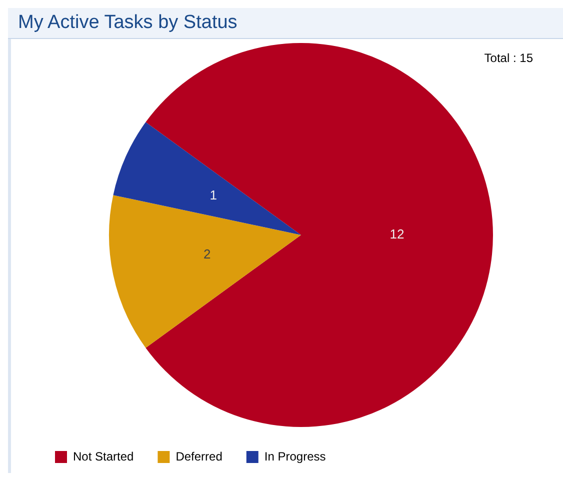 Image resolution: width=563 pixels, height=495 pixels. I want to click on legend-label: Deferred, so click(199, 456).